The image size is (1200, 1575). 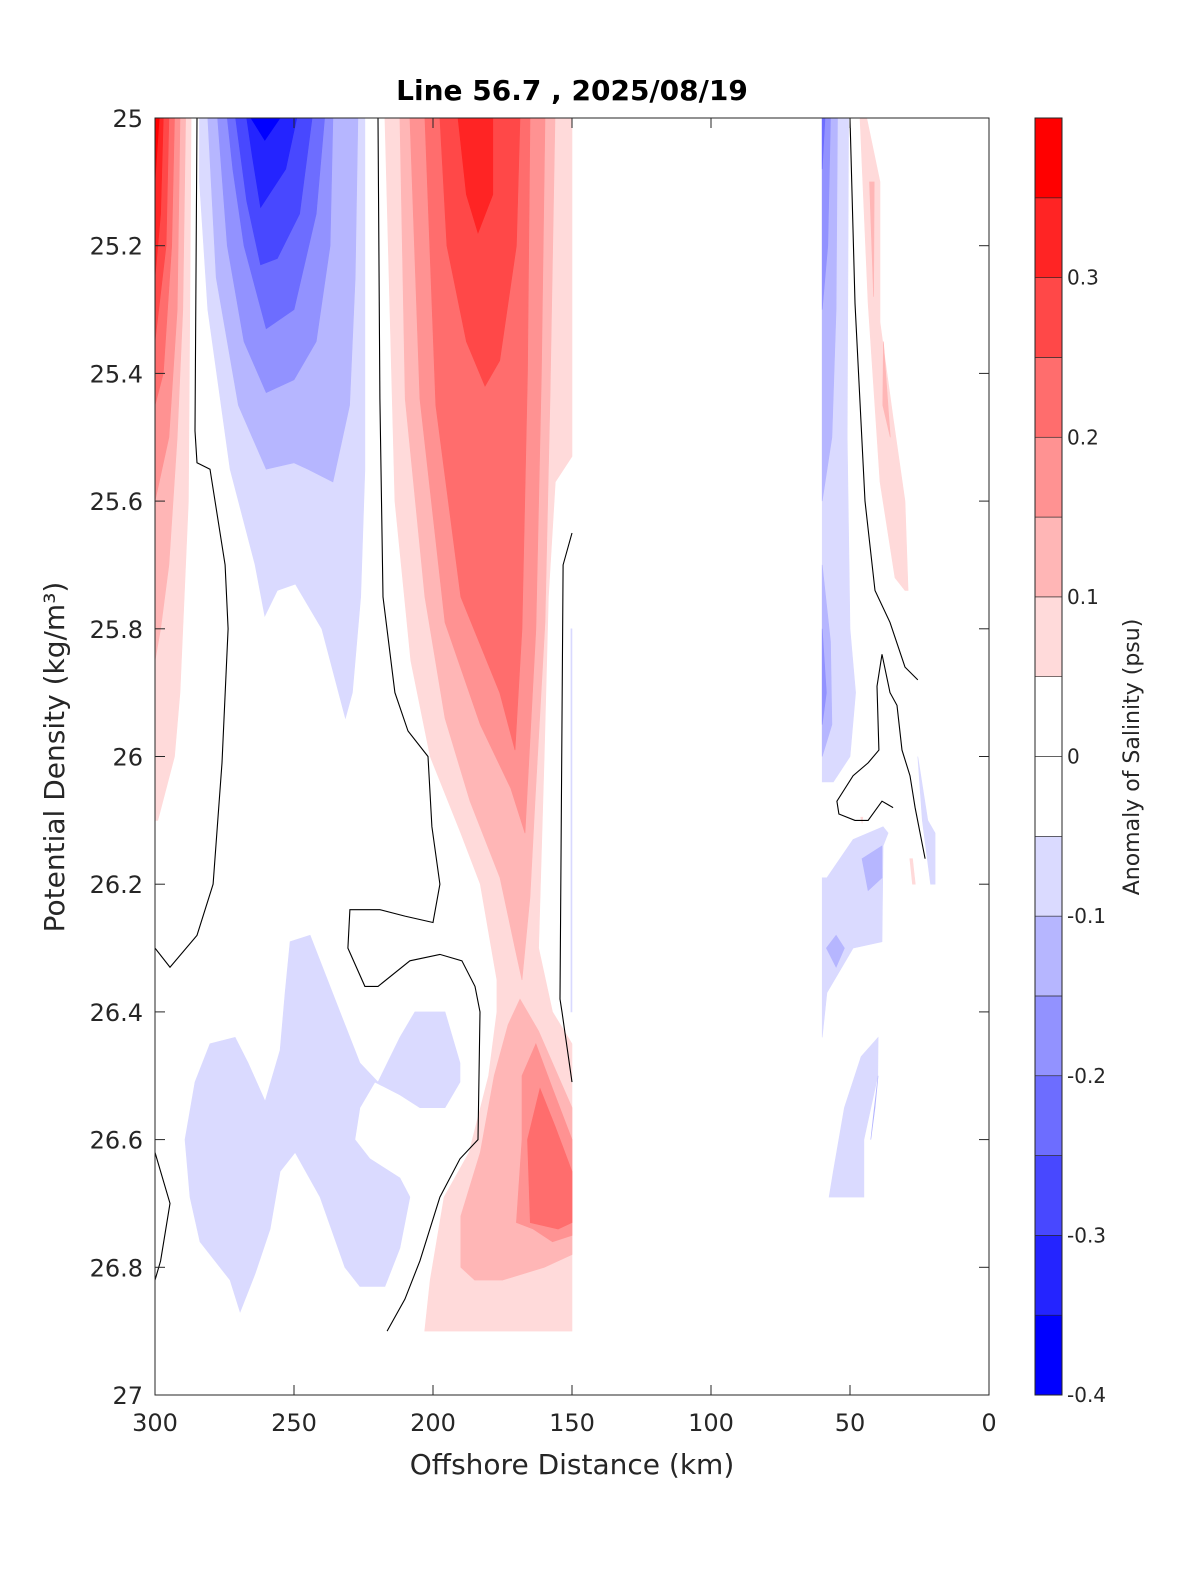 I want to click on colorbar-tick-label: 0.1, so click(x=1083, y=597).